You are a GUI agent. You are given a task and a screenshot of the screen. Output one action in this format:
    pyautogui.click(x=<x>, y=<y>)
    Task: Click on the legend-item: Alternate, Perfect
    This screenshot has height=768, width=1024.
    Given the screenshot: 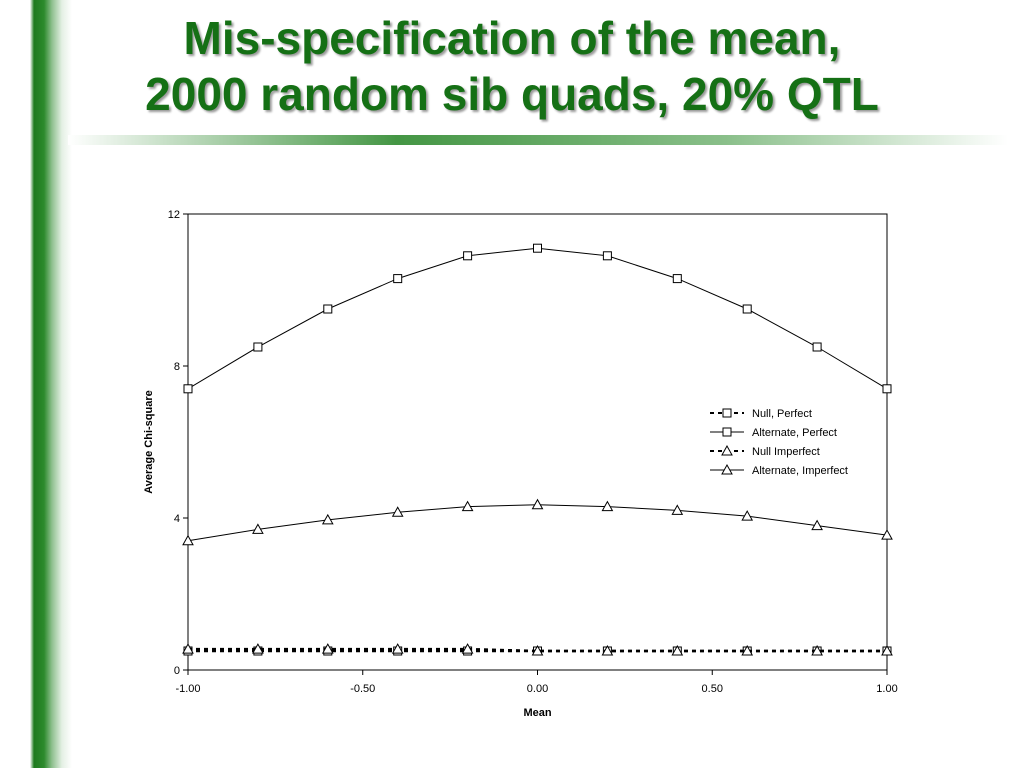 What is the action you would take?
    pyautogui.click(x=773, y=433)
    